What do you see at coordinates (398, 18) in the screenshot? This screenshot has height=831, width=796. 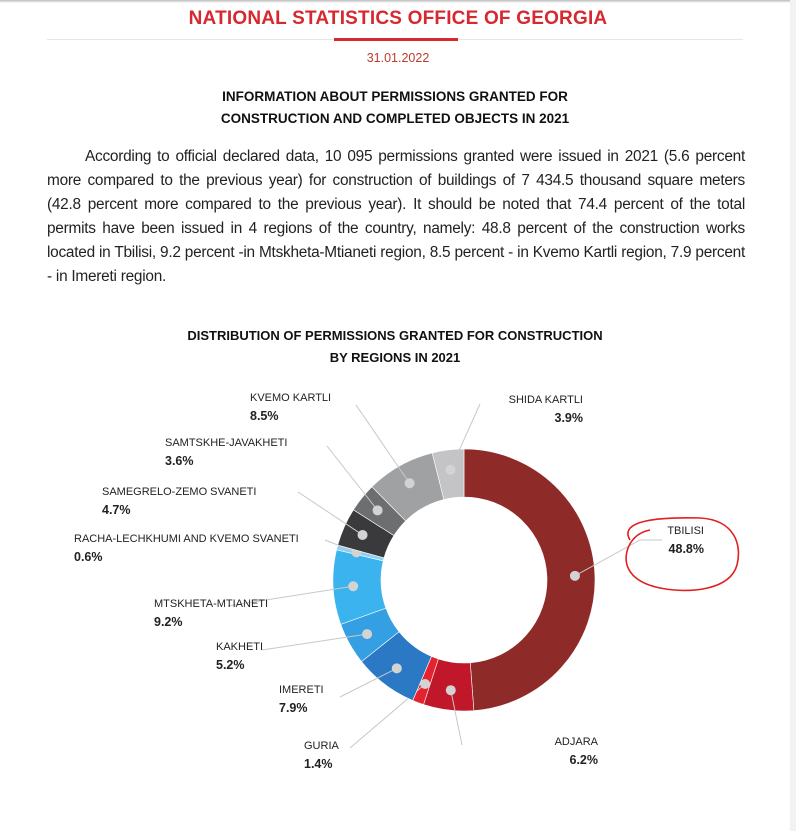 I see `organization-name: NATIONAL STATISTICS OFFICE OF GEORGIA` at bounding box center [398, 18].